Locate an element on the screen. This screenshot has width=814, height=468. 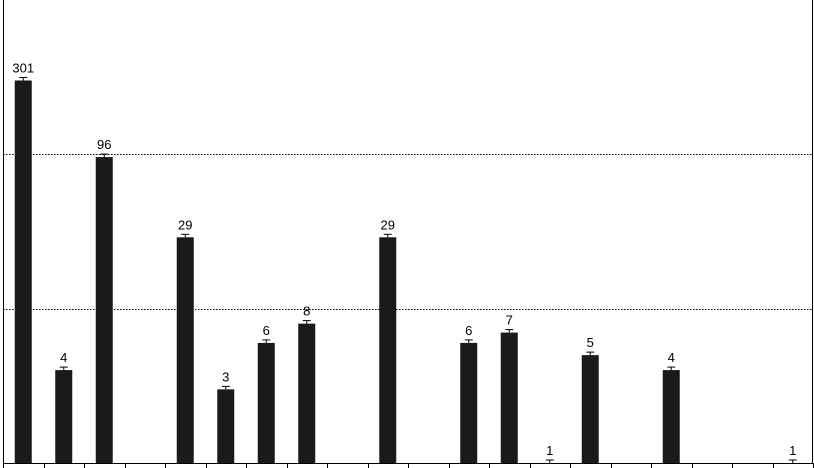
data-label: 8 is located at coordinates (306, 311).